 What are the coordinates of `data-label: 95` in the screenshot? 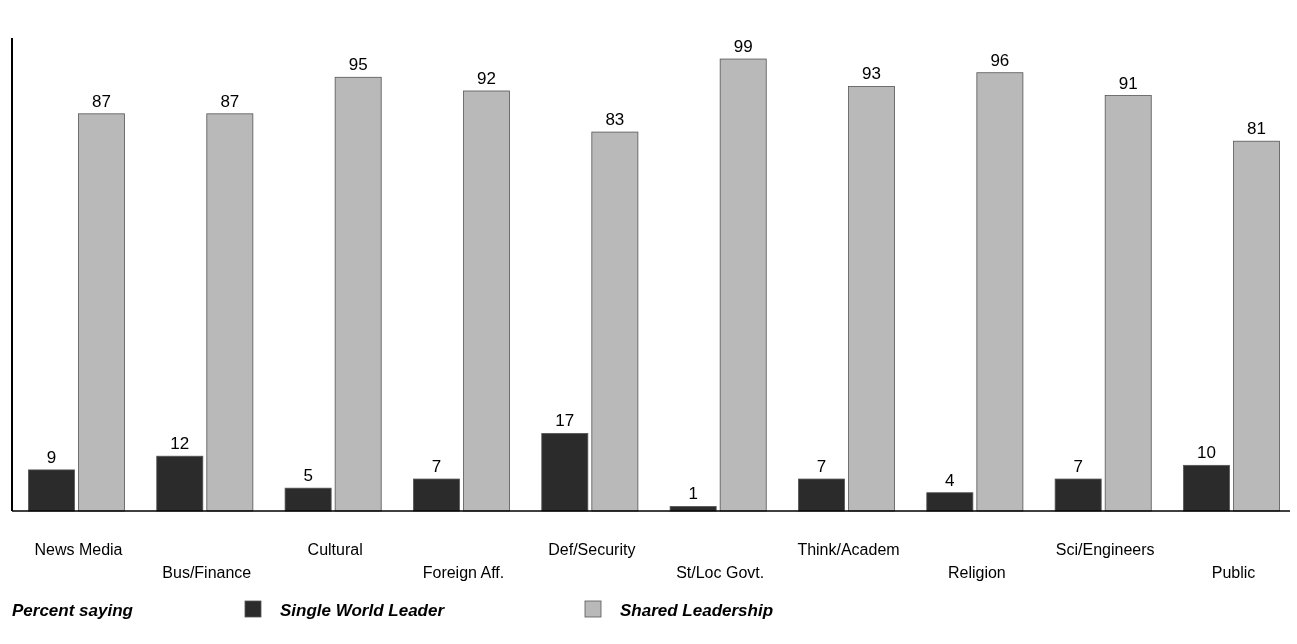 It's located at (358, 65).